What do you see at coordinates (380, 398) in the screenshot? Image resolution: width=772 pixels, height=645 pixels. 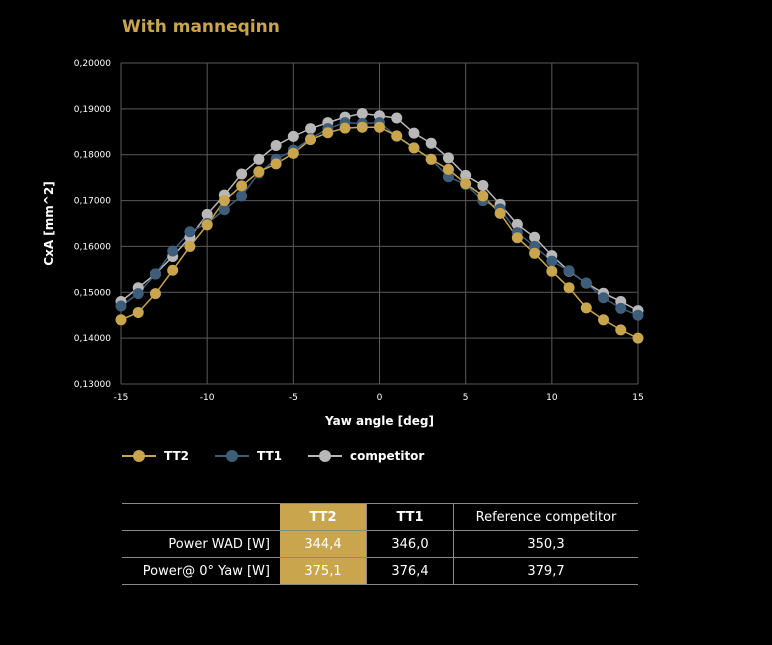 I see `x-tick-label: 0` at bounding box center [380, 398].